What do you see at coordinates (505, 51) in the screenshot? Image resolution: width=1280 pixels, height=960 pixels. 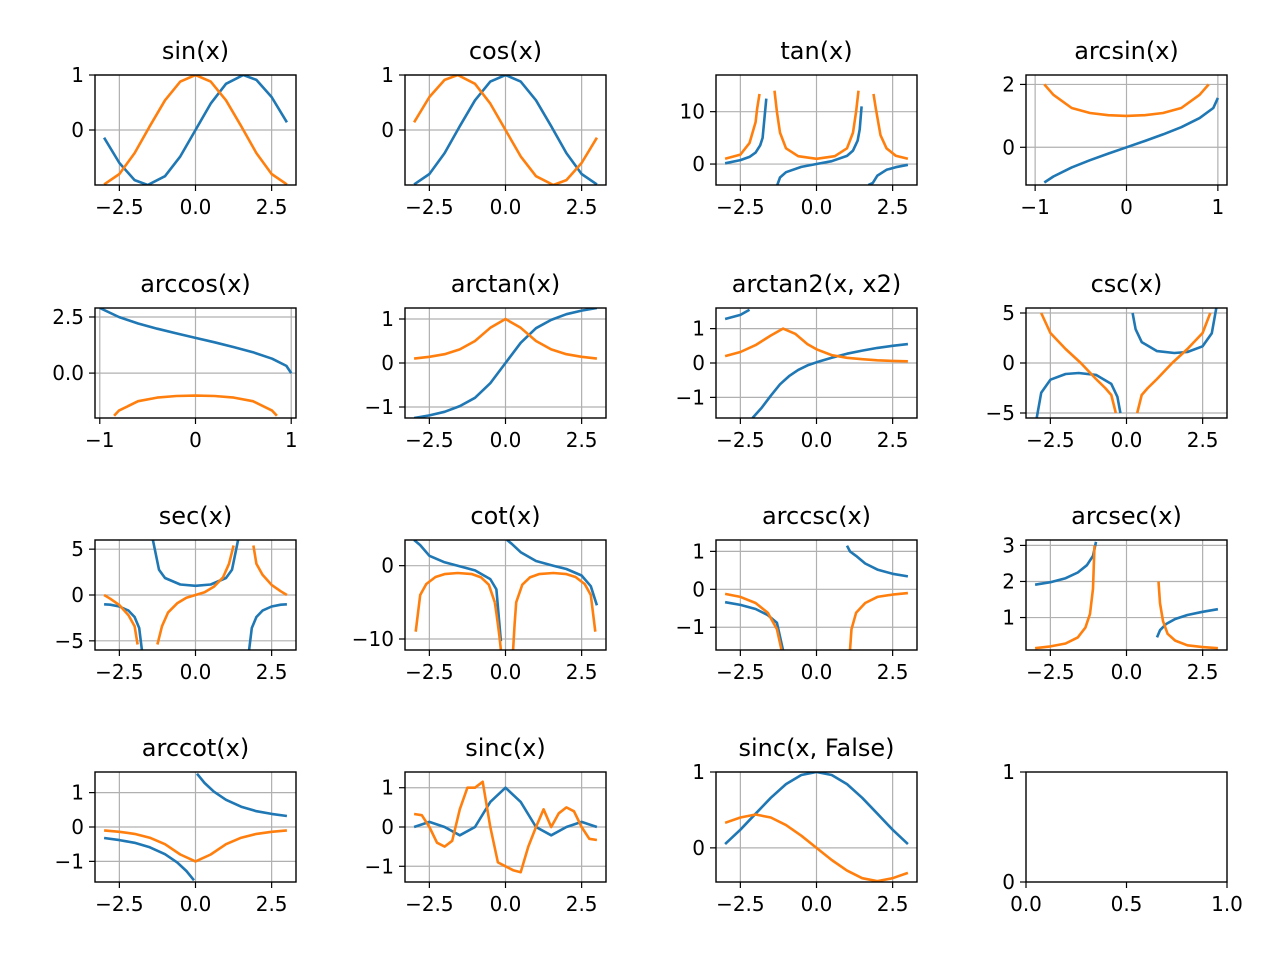 I see `subplot-title: cos(x)` at bounding box center [505, 51].